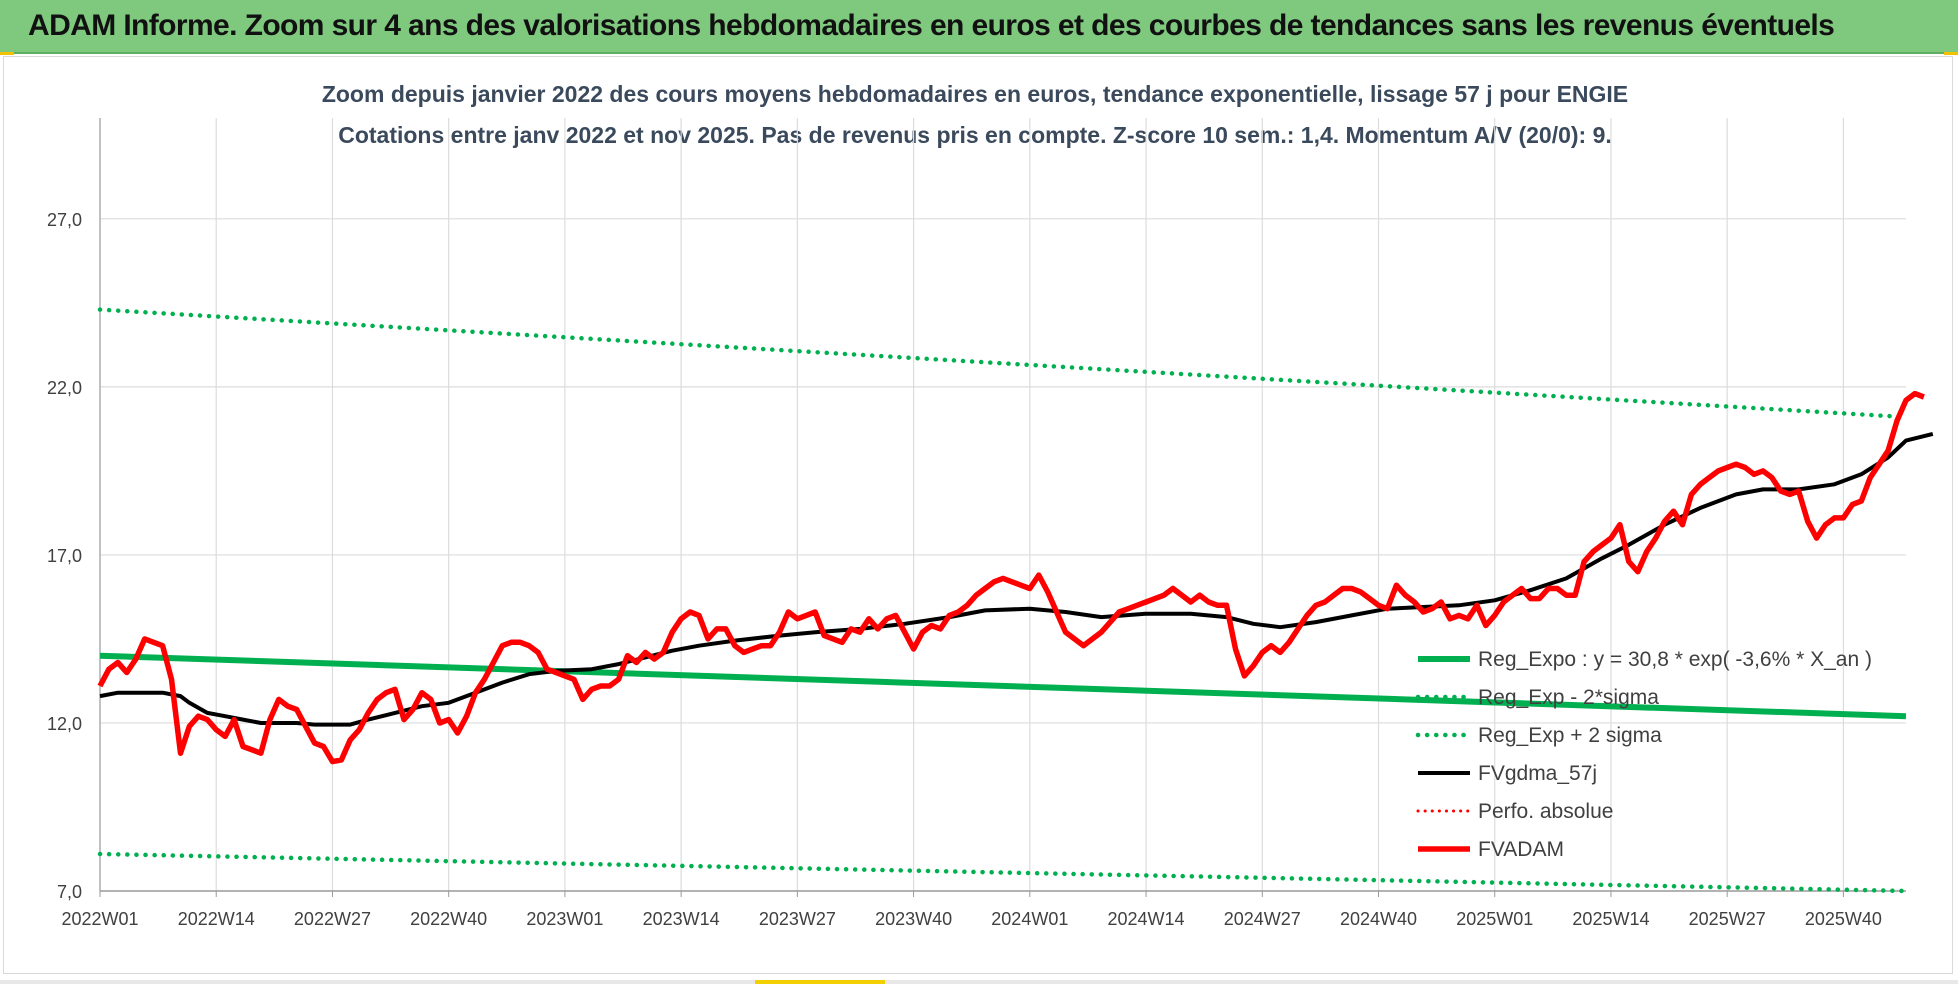 This screenshot has width=1958, height=984. Describe the element at coordinates (1727, 919) in the screenshot. I see `x-tick-label: 2025W27` at that location.